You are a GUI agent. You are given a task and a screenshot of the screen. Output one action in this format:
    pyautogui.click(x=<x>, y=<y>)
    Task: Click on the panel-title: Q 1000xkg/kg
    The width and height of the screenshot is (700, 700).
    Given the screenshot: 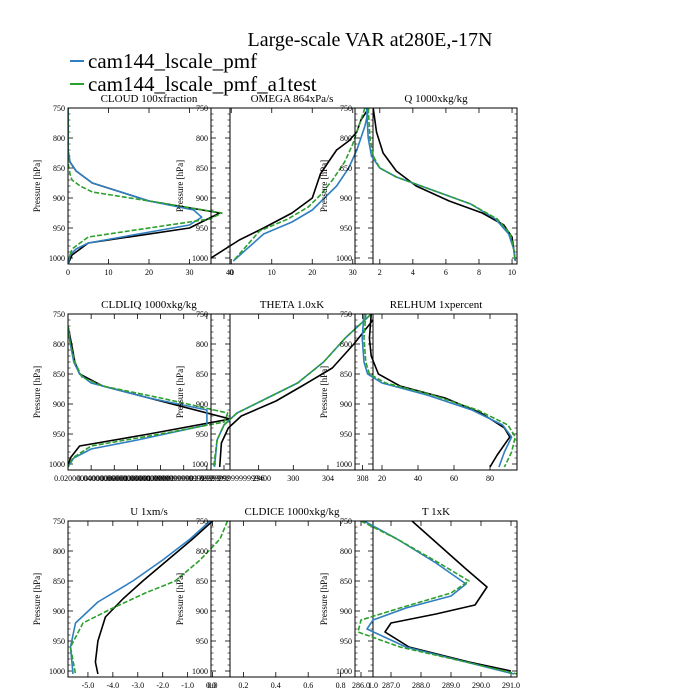 What is the action you would take?
    pyautogui.click(x=436, y=99)
    